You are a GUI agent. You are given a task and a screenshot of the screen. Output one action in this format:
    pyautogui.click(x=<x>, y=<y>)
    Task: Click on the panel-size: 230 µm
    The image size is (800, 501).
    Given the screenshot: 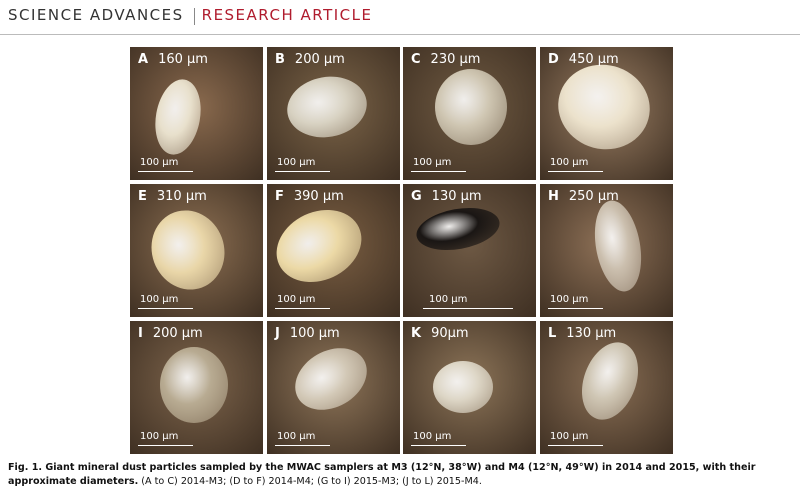 What is the action you would take?
    pyautogui.click(x=455, y=59)
    